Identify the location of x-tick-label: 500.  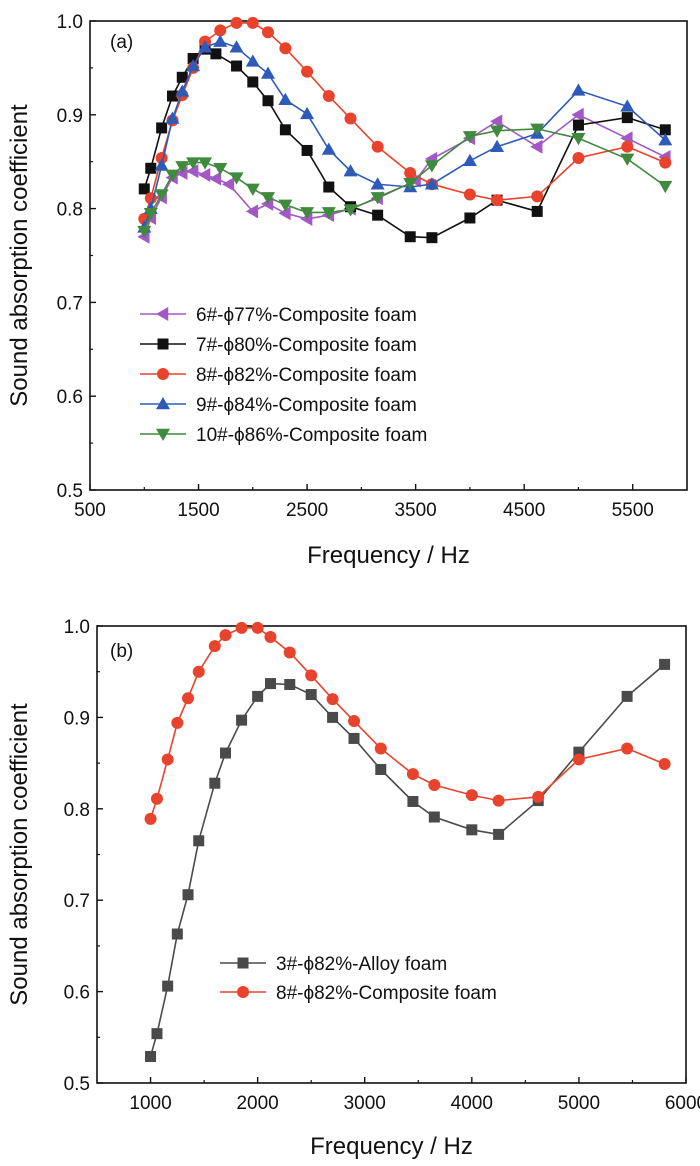
(90, 510).